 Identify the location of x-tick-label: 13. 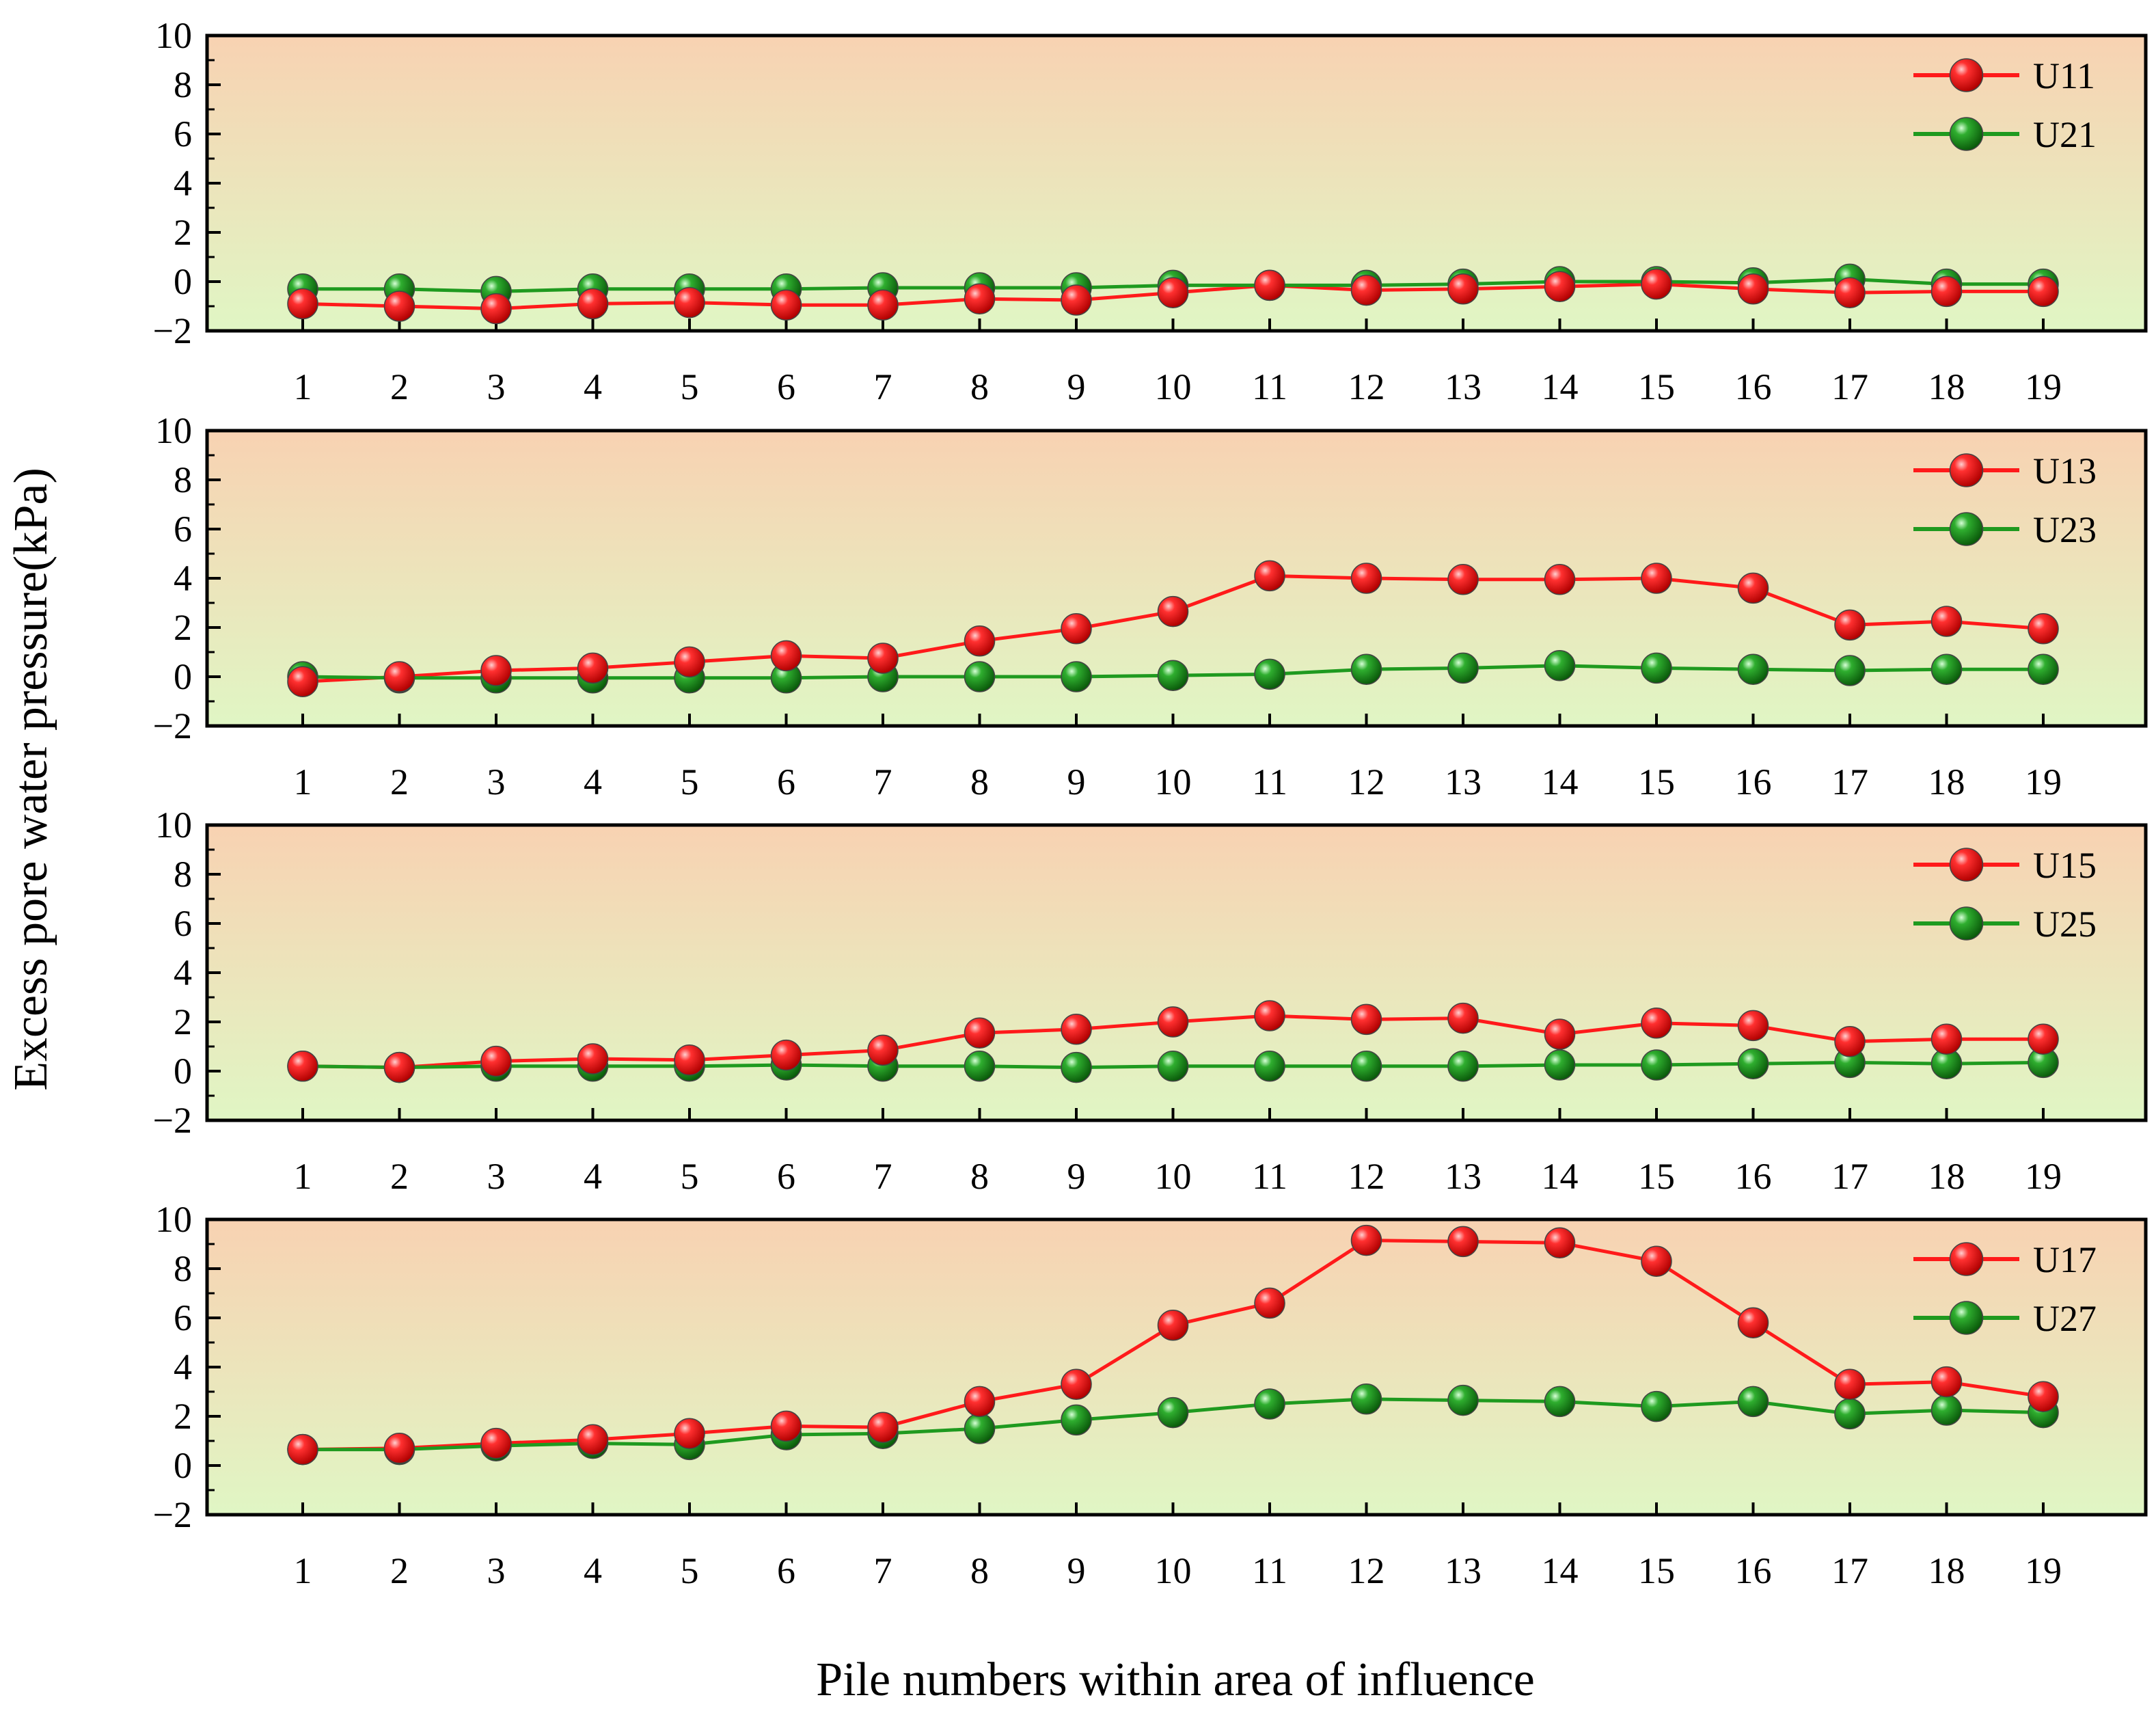
(1463, 1571).